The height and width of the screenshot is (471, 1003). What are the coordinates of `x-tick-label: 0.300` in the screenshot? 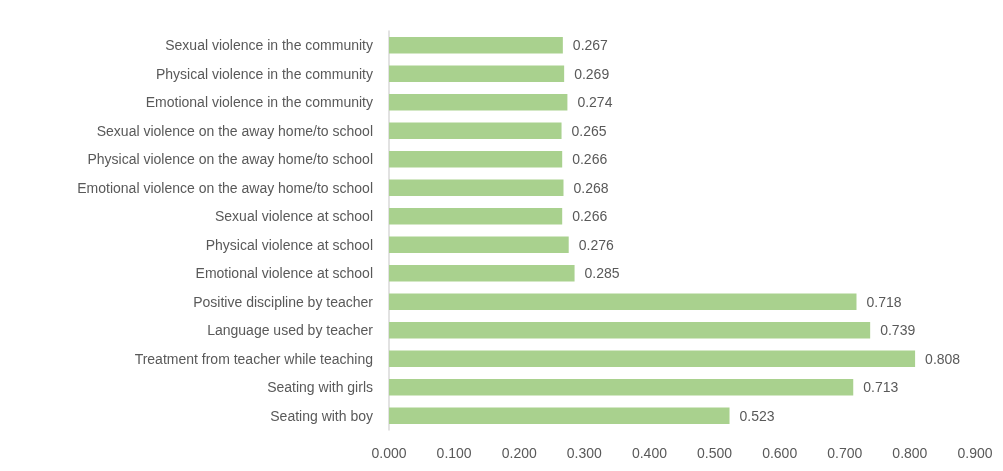 It's located at (584, 453).